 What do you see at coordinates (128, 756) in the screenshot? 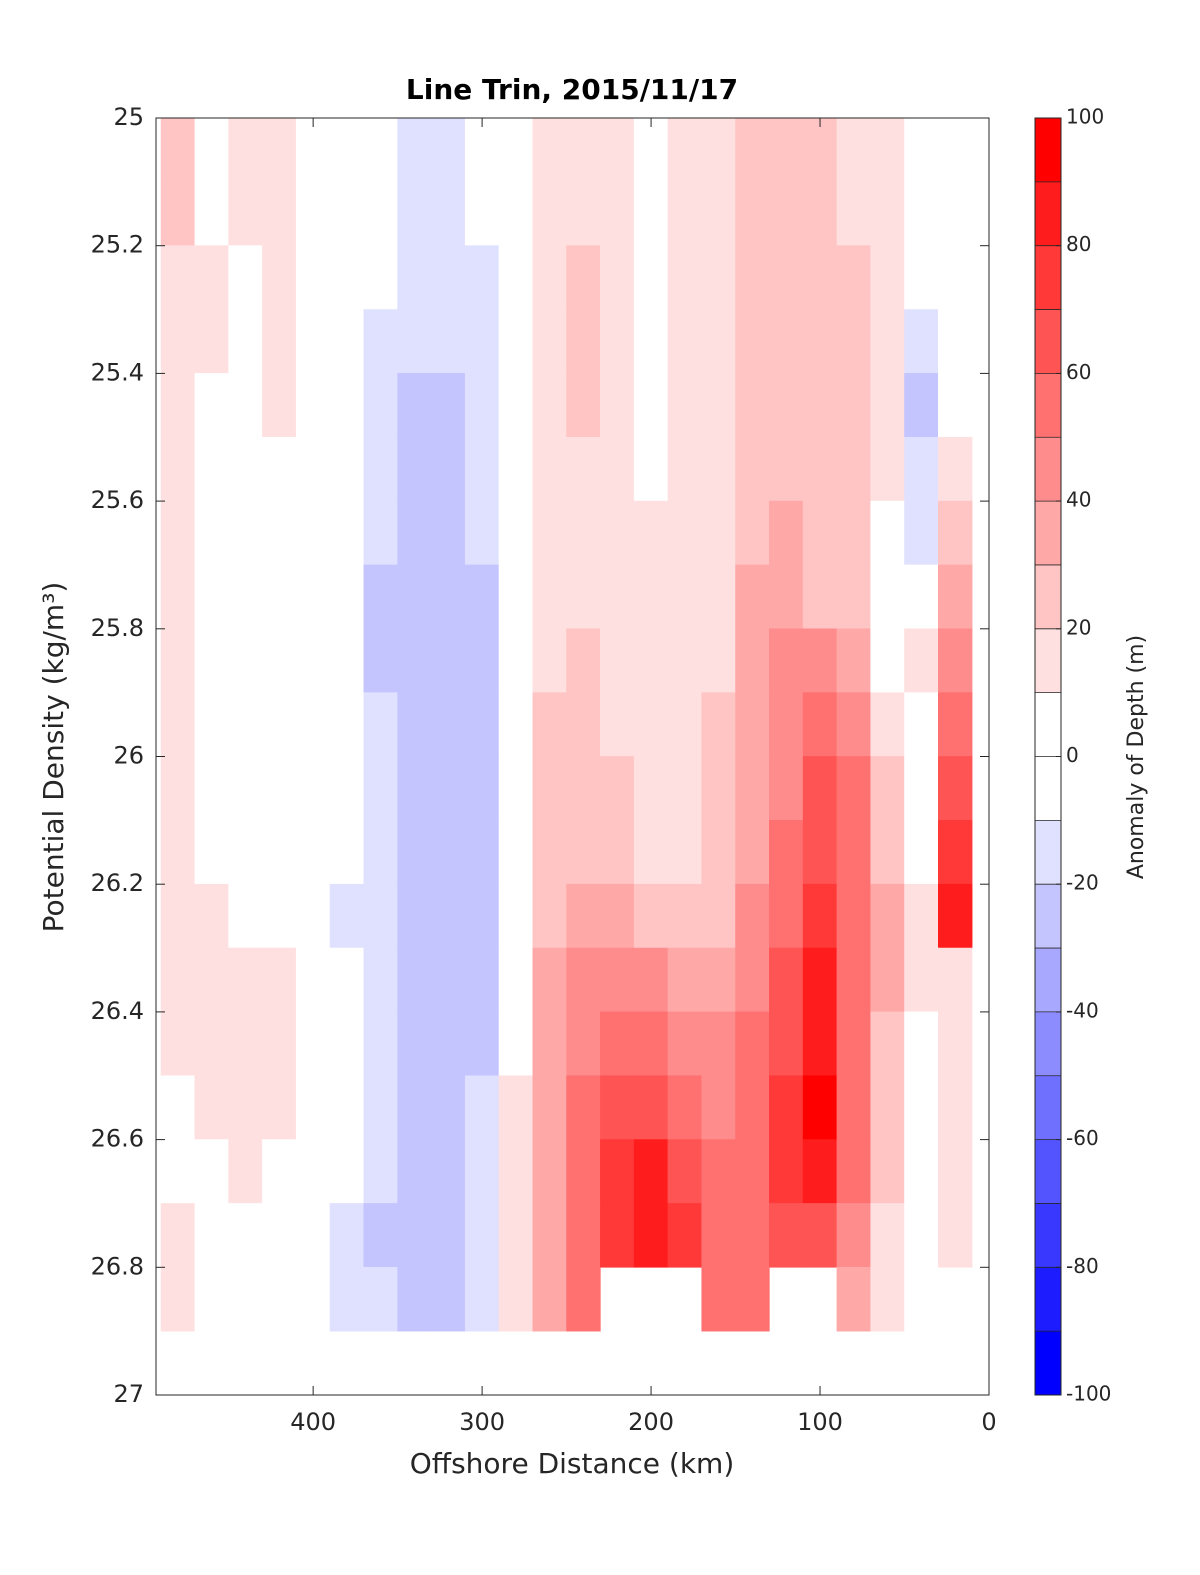
I see `y-tick-label: 26` at bounding box center [128, 756].